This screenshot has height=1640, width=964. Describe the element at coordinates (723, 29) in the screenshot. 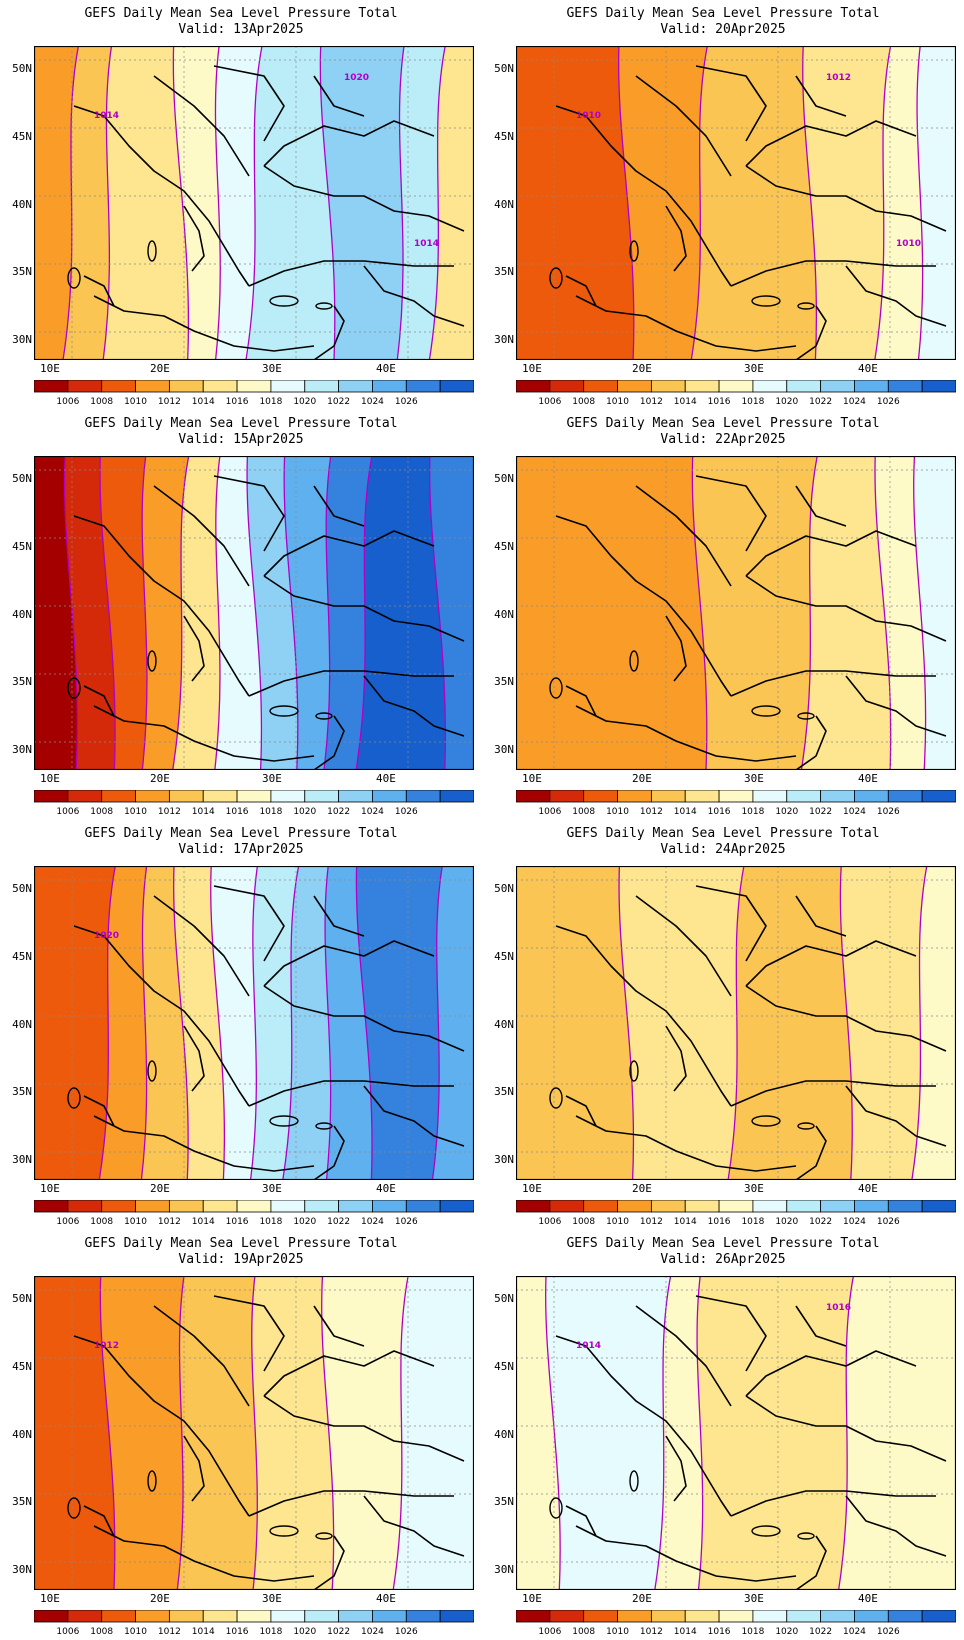

I see `panel-valid-date: Valid: 20Apr2025` at that location.